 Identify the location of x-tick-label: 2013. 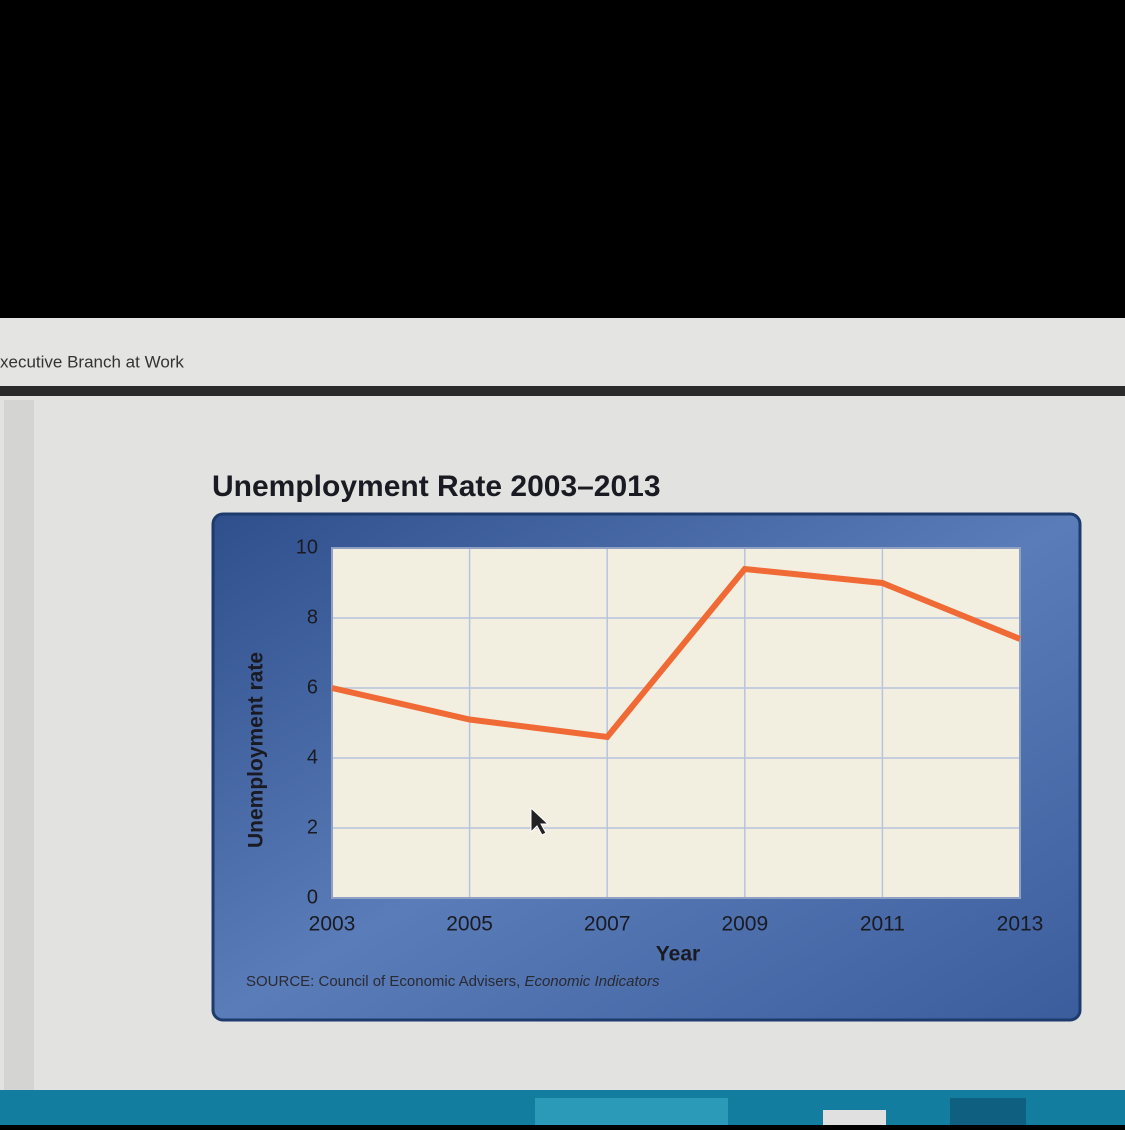
(1020, 924).